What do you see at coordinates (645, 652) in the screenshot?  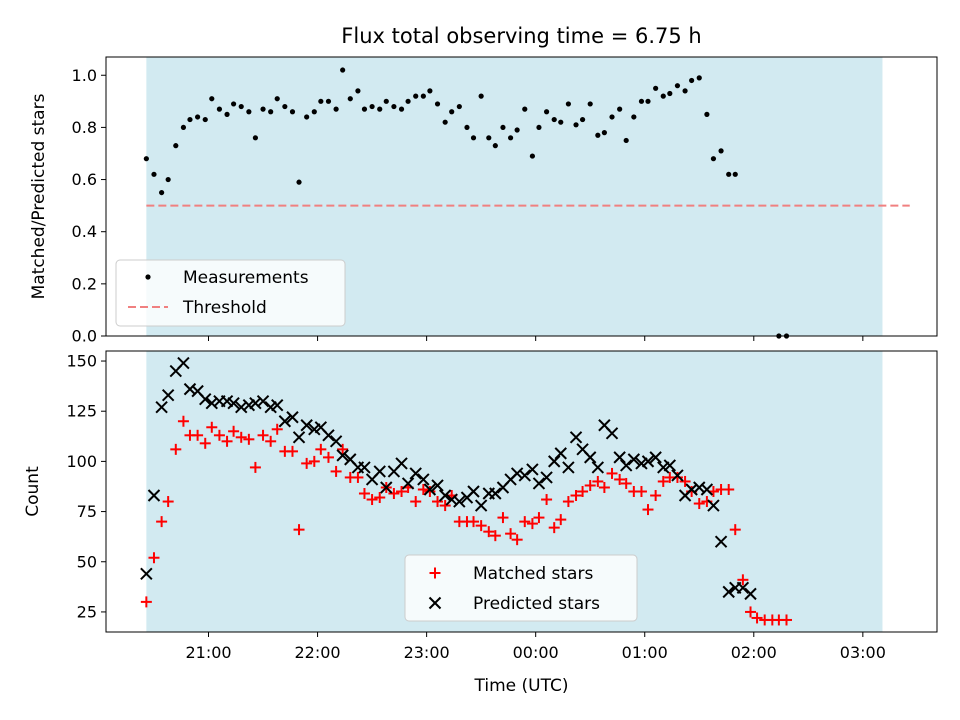 I see `x-tick-label: 01:00` at bounding box center [645, 652].